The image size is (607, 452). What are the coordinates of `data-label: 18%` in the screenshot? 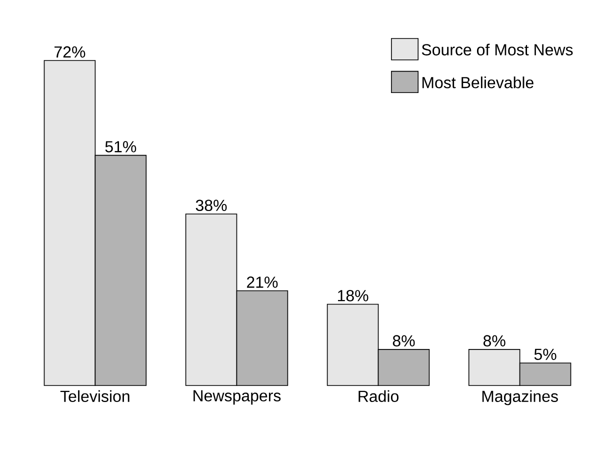 It's located at (353, 296).